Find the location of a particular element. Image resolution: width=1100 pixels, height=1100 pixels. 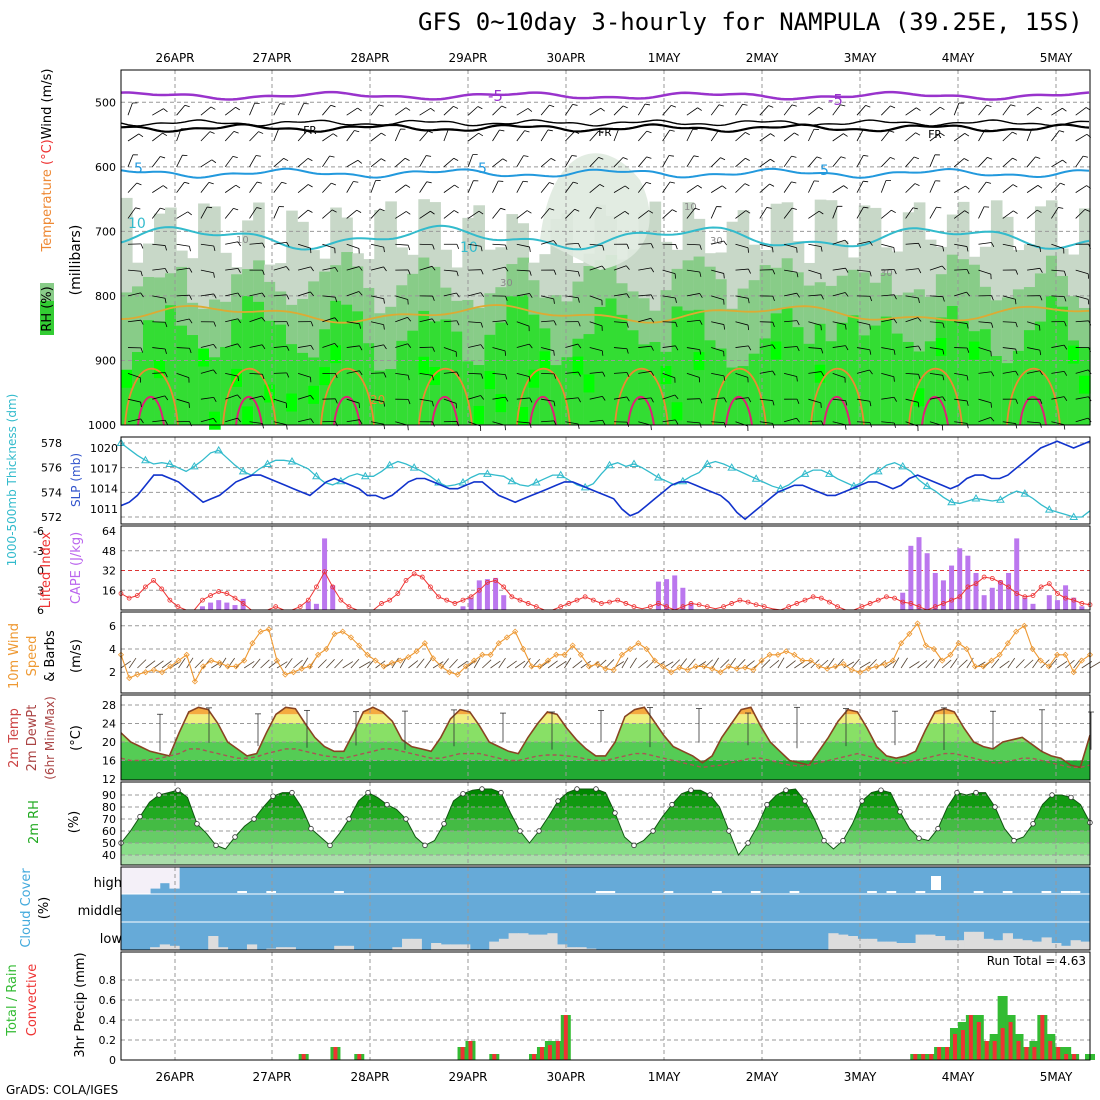

rh-tick-label: 40 is located at coordinates (109, 855).